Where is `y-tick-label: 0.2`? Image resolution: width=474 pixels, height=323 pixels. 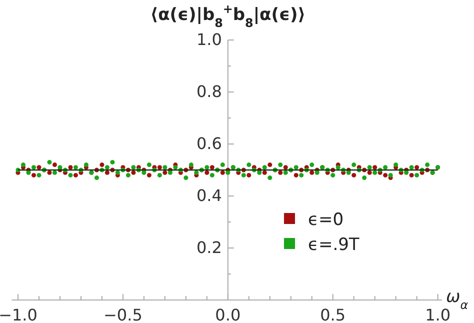 y-tick-label: 0.2 is located at coordinates (209, 248).